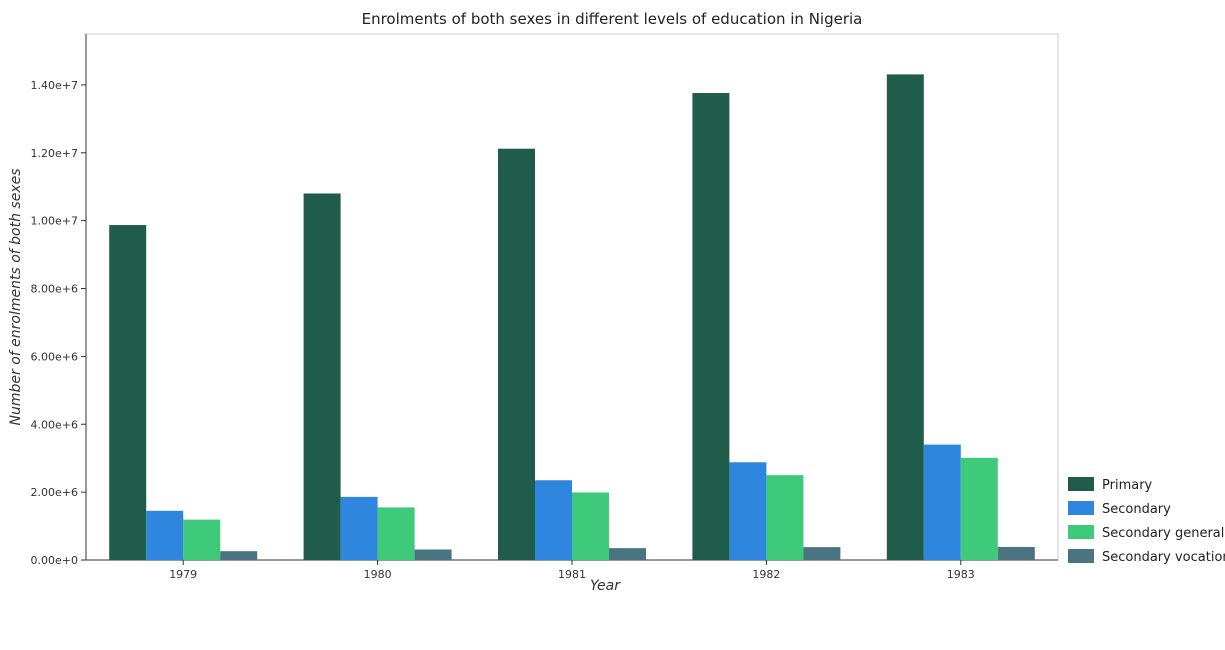 The height and width of the screenshot is (650, 1225). I want to click on bar-secondary-1982, so click(748, 511).